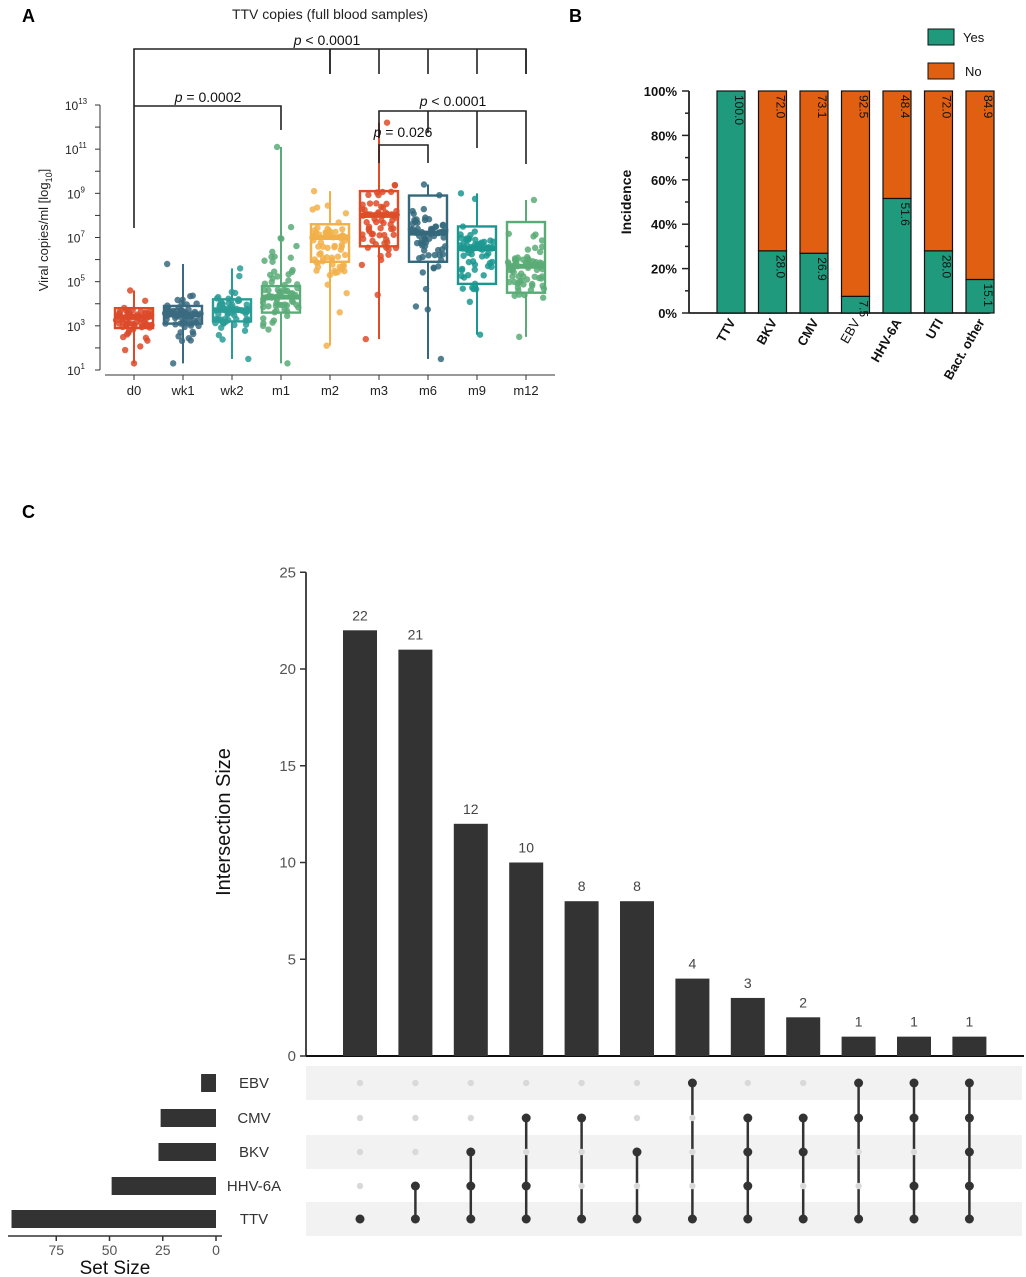 This screenshot has height=1277, width=1026. I want to click on legend-label-no: No, so click(973, 71).